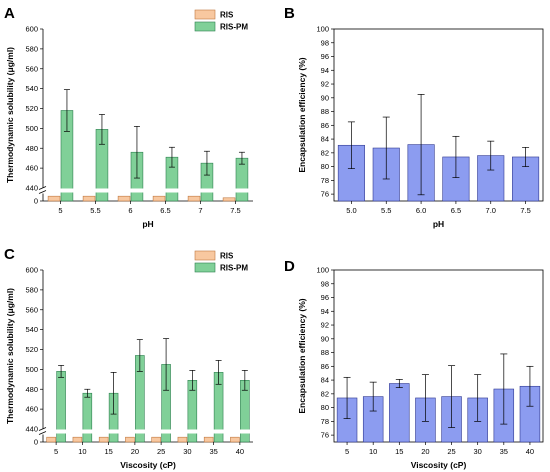 This screenshot has height=472, width=550. What do you see at coordinates (456, 210) in the screenshot?
I see `x-tick-label: 6.5` at bounding box center [456, 210].